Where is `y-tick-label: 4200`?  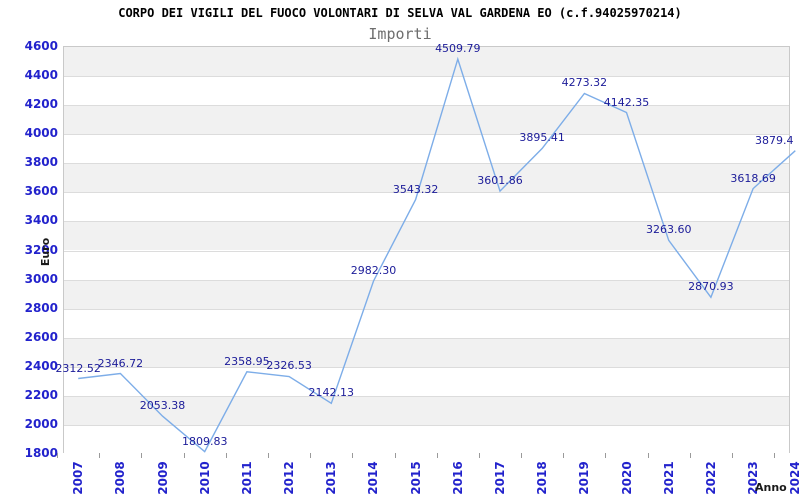
y-tick-label: 4200 is located at coordinates (41, 104).